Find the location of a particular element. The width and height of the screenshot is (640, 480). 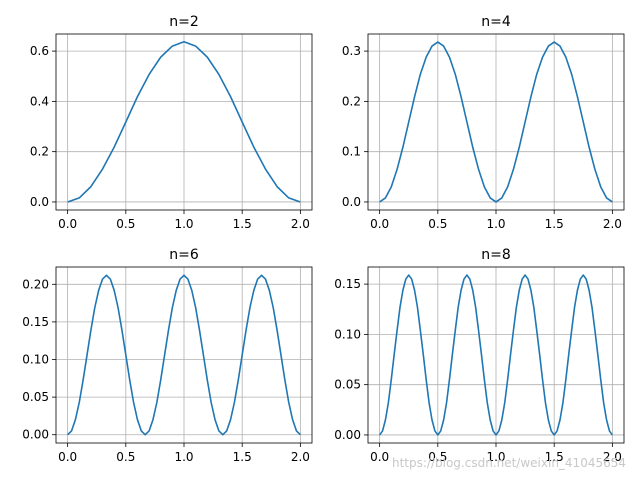

subplot-title: n=2 is located at coordinates (184, 22).